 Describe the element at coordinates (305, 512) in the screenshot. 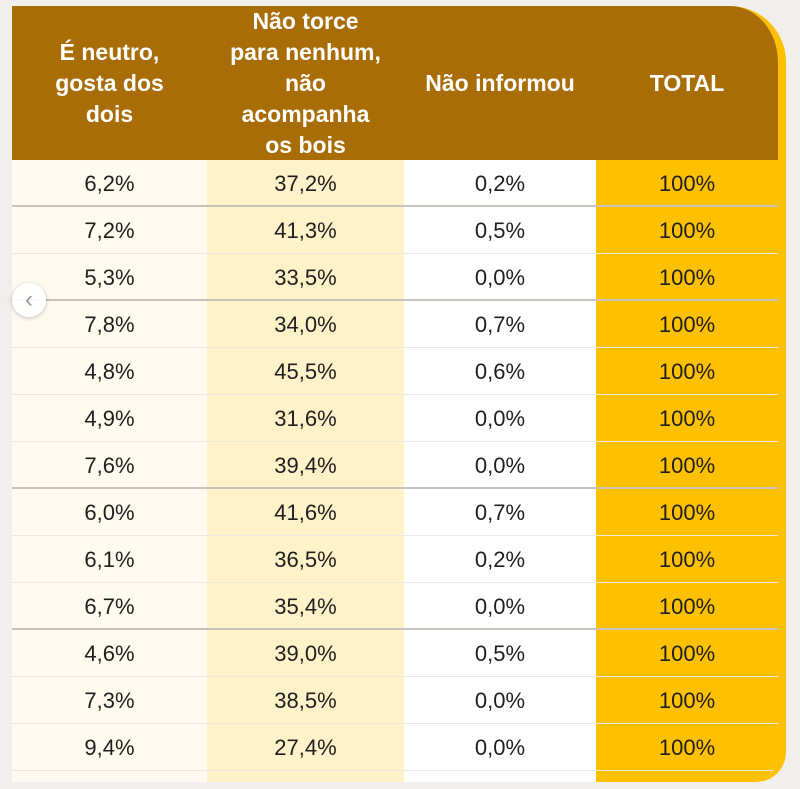

I see `cell-no-team: 41,6%` at that location.